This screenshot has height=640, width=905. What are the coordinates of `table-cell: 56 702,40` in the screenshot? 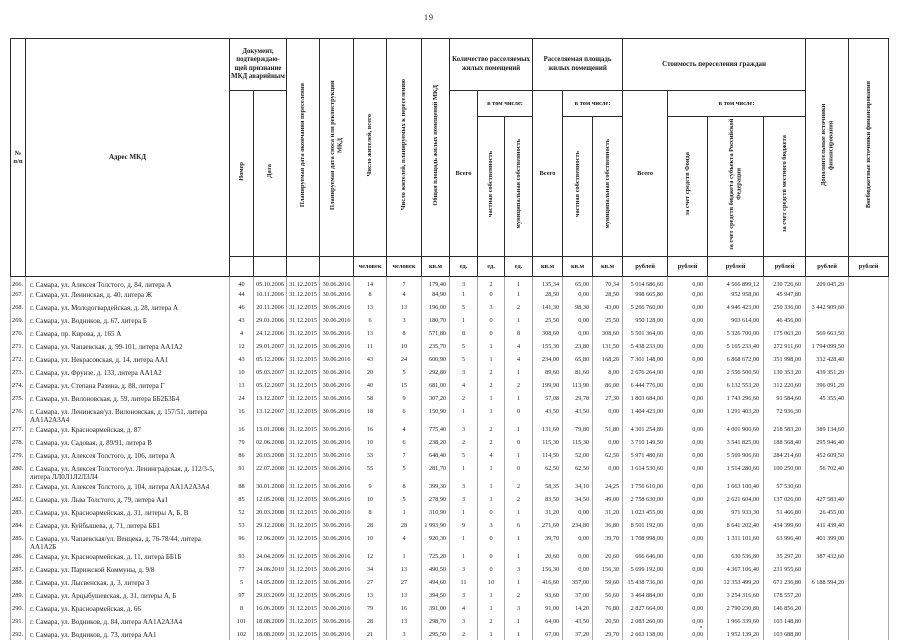 It's located at (827, 473).